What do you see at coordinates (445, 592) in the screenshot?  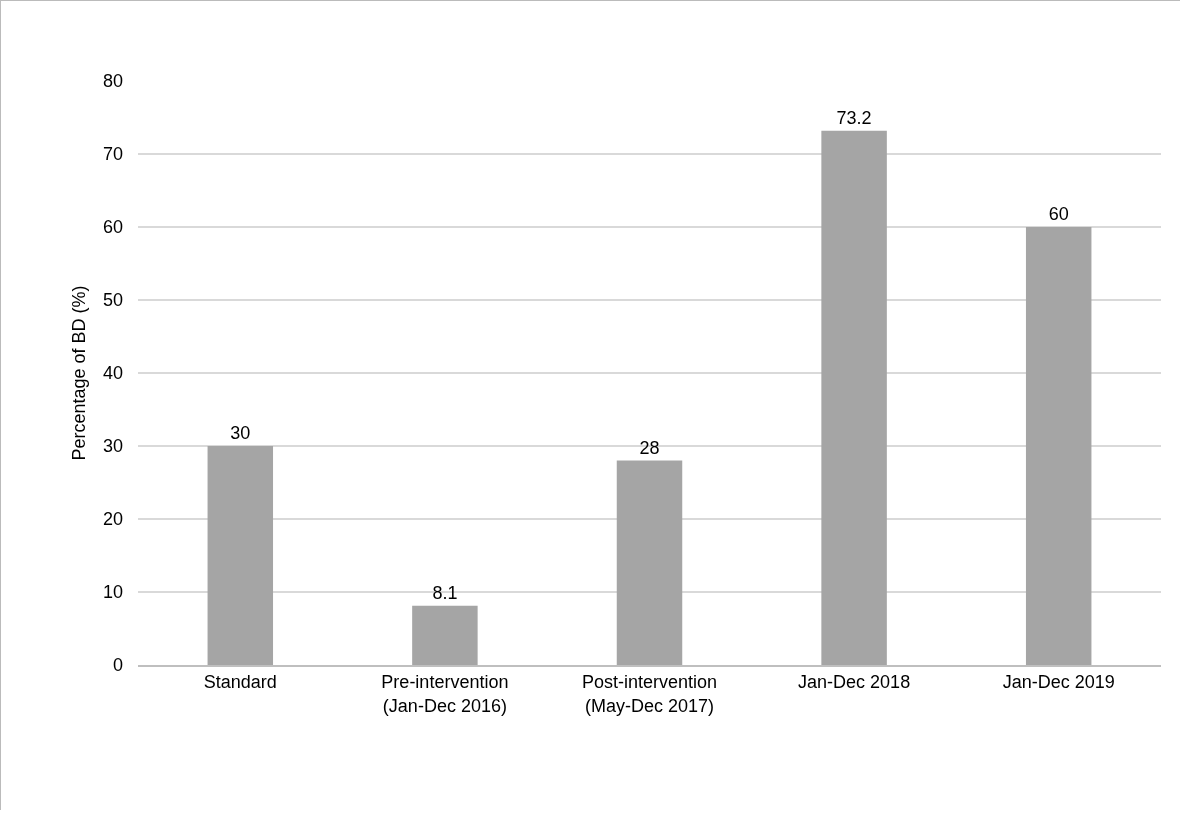 I see `data-label: 8.1` at bounding box center [445, 592].